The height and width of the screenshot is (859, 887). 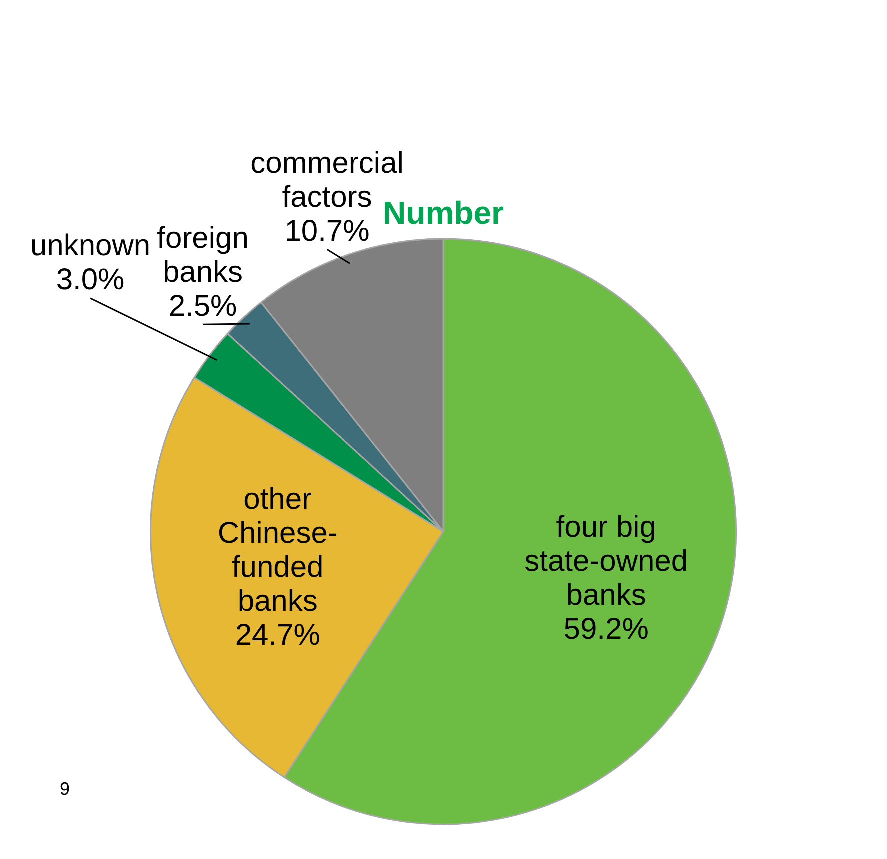 What do you see at coordinates (90, 280) in the screenshot?
I see `data-label: 3.0%` at bounding box center [90, 280].